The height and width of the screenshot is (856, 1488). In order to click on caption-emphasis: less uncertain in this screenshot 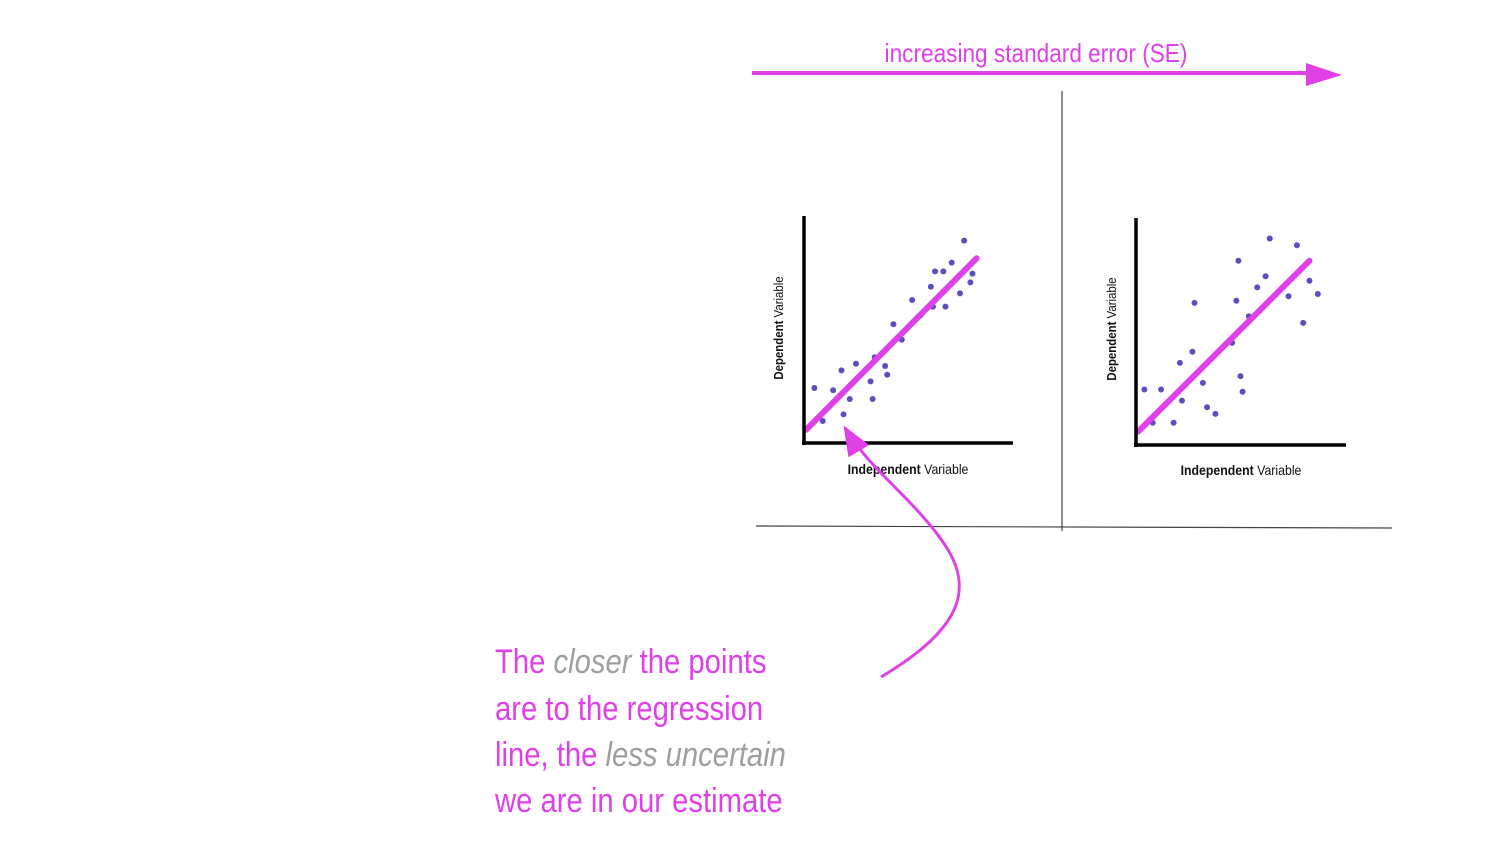, I will do `click(695, 755)`.